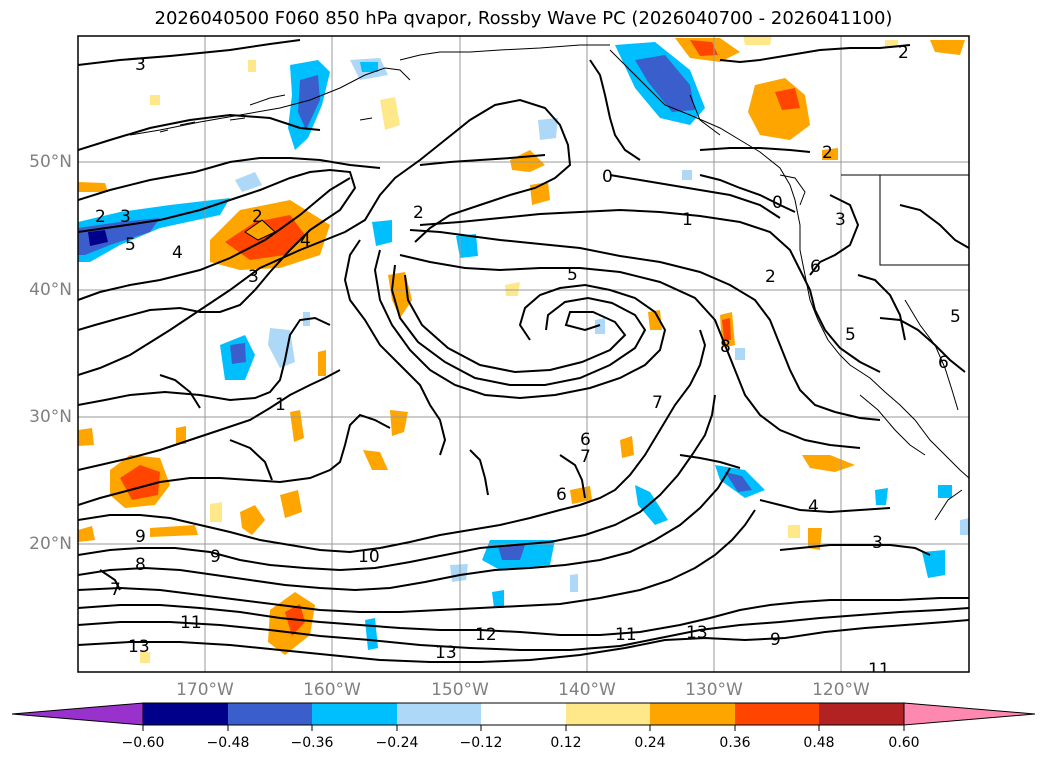 This screenshot has width=1047, height=765. Describe the element at coordinates (481, 743) in the screenshot. I see `colorbar-tick-label: −0.12` at that location.